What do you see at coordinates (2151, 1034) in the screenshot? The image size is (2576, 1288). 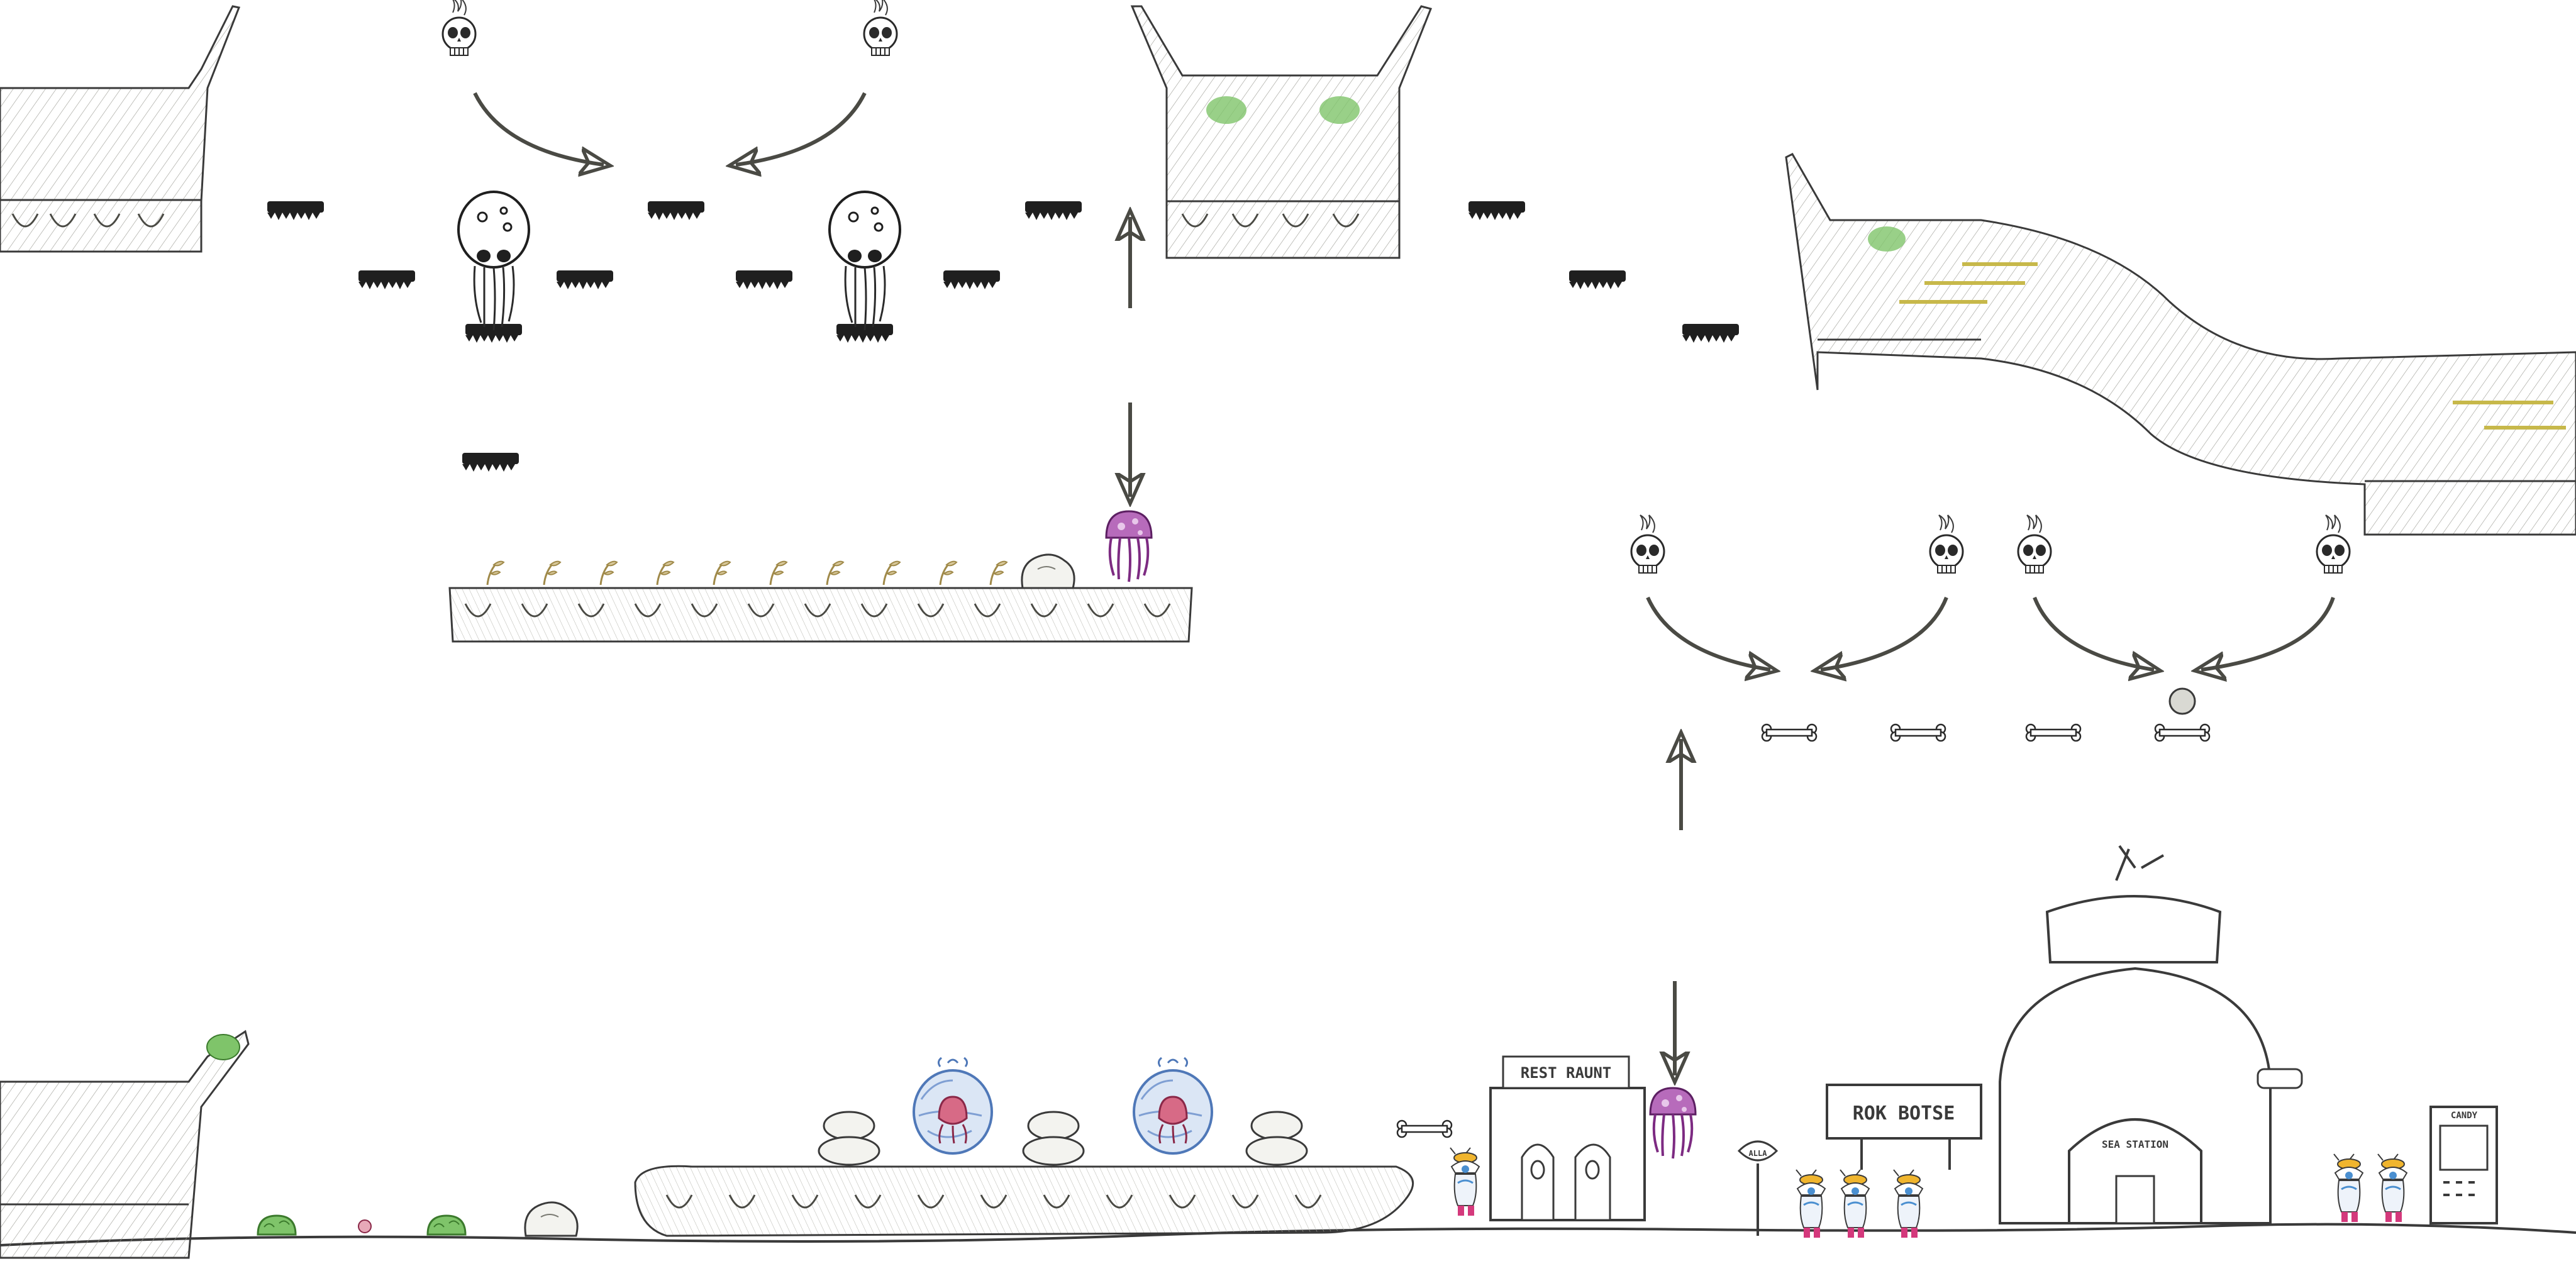 I see `dome-building: SEA STATION` at bounding box center [2151, 1034].